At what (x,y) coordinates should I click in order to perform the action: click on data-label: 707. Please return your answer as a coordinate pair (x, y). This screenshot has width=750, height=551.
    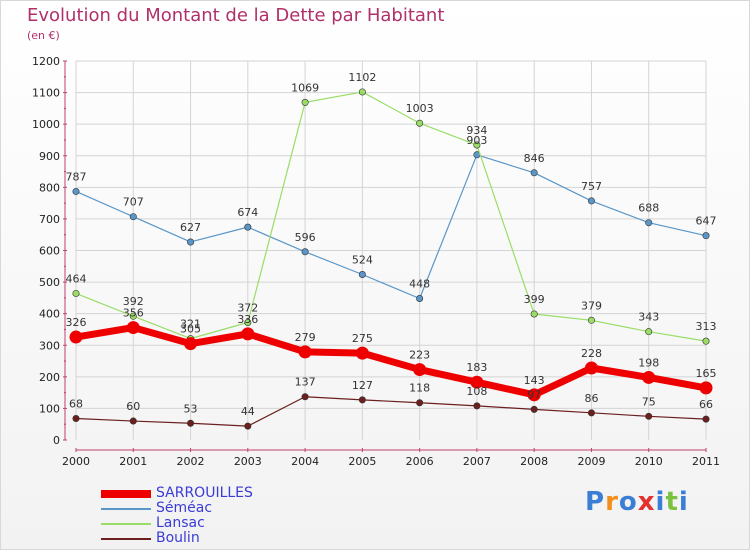
    Looking at the image, I should click on (133, 202).